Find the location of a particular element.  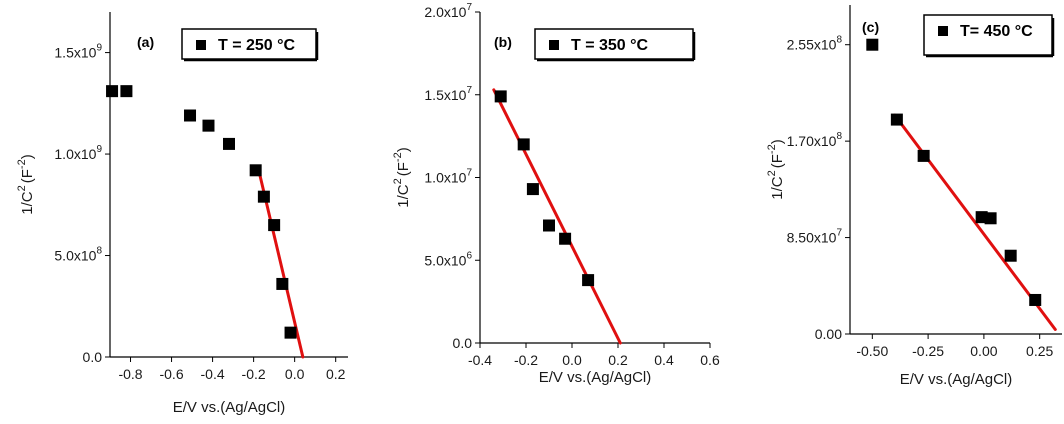

x-tick-label: 0.2 is located at coordinates (336, 374).